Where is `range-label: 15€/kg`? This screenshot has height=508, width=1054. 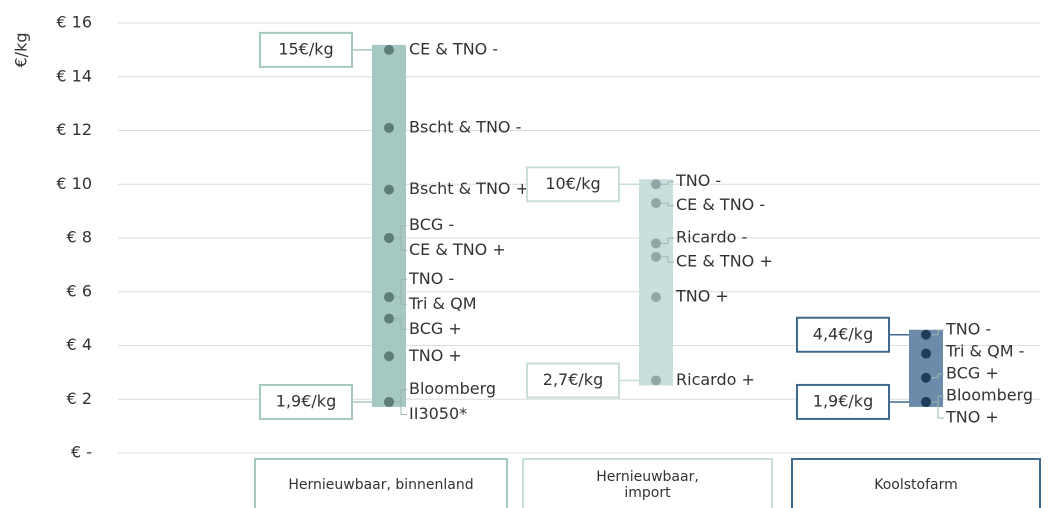
range-label: 15€/kg is located at coordinates (305, 48).